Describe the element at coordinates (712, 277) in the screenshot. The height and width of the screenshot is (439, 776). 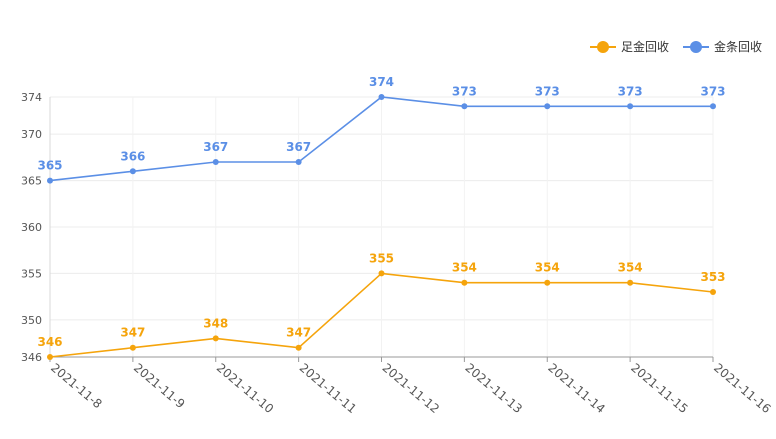
I see `data-label: 353` at that location.